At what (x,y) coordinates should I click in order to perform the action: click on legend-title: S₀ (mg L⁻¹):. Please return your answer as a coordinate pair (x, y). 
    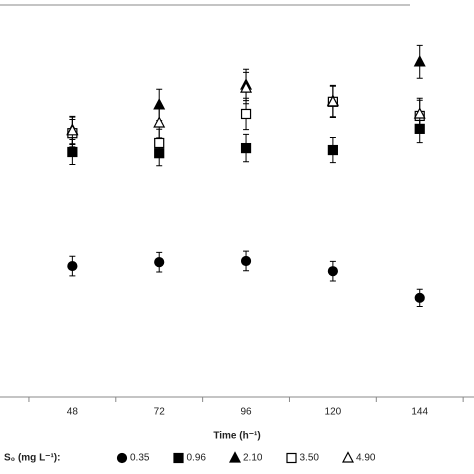
    Looking at the image, I should click on (32, 458).